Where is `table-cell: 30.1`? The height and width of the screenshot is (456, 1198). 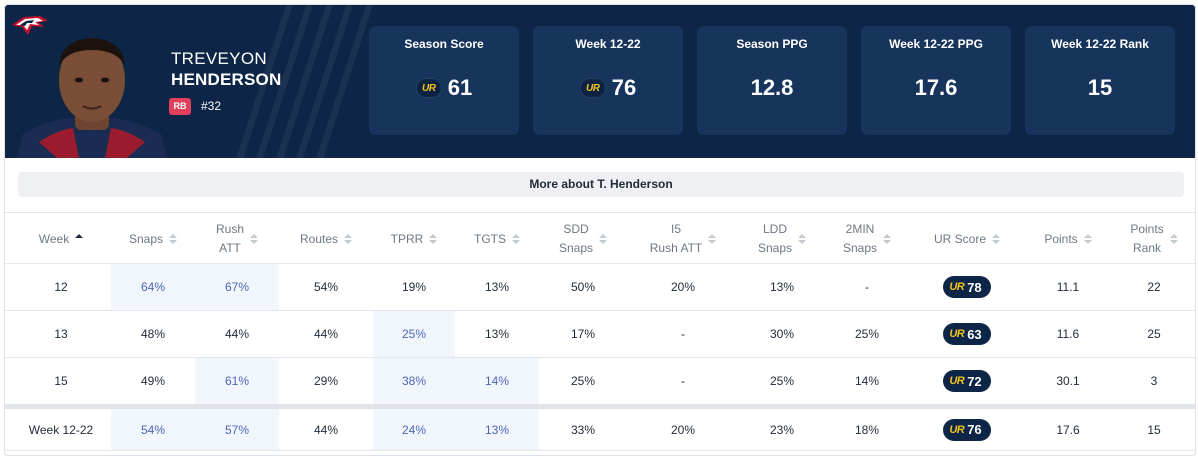 table-cell: 30.1 is located at coordinates (1068, 381).